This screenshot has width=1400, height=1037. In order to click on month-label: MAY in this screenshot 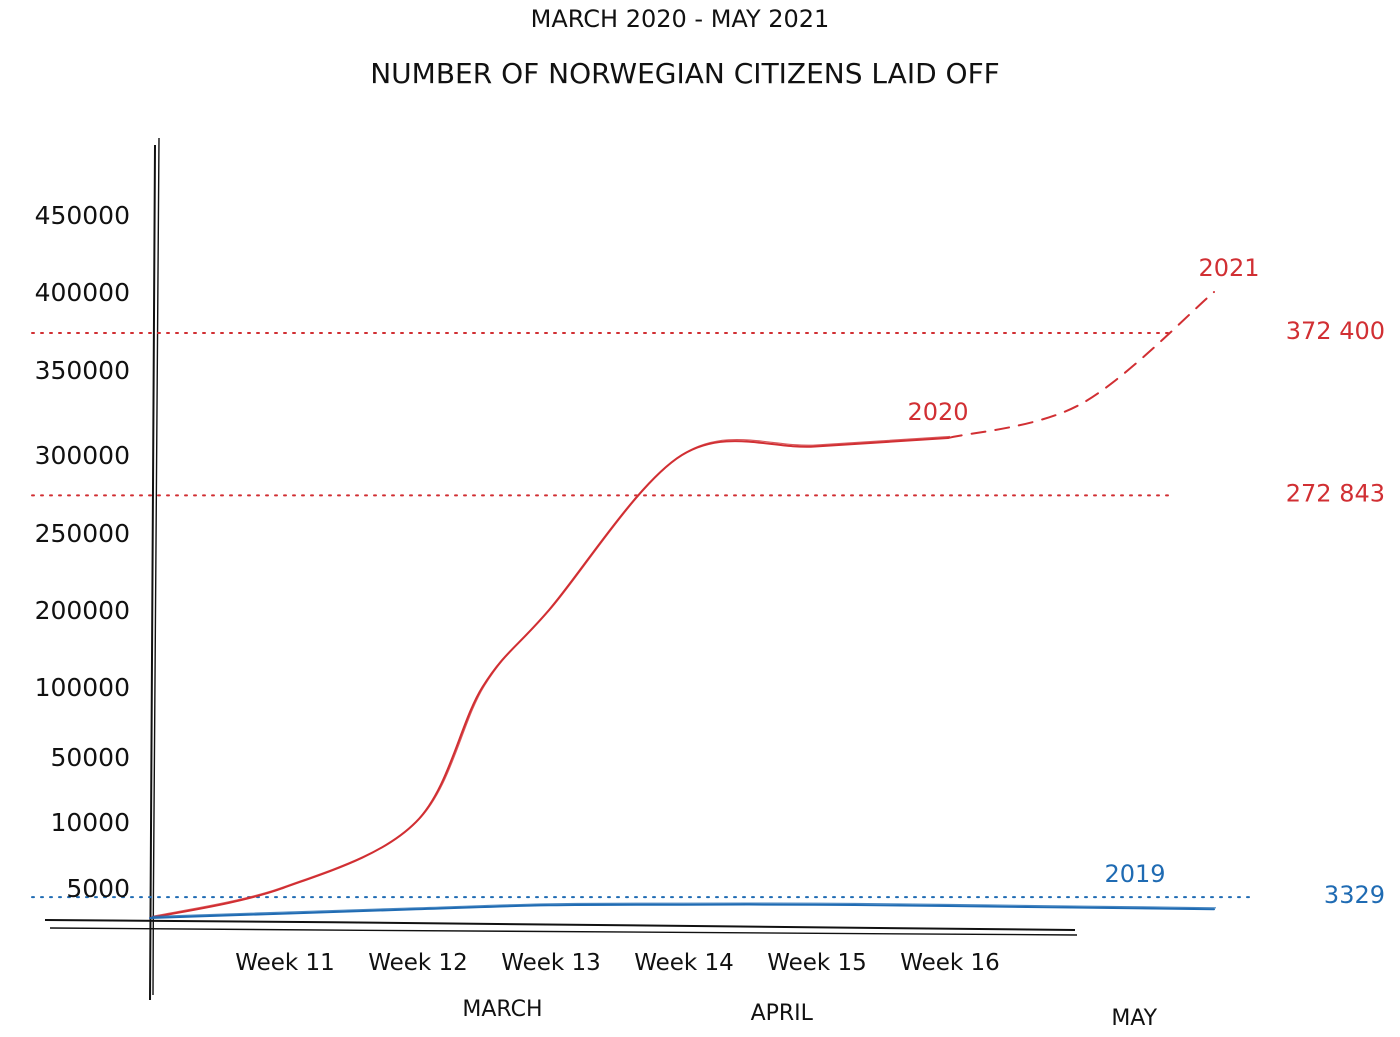, I will do `click(1134, 1018)`.